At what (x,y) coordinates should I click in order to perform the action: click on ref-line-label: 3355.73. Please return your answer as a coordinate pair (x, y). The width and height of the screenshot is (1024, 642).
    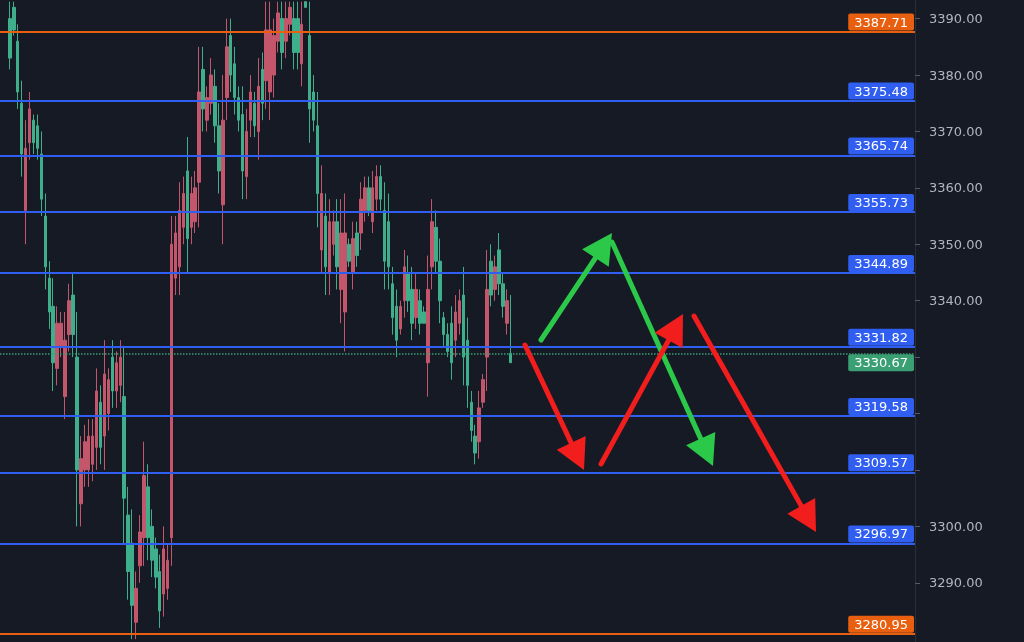
    Looking at the image, I should click on (881, 202).